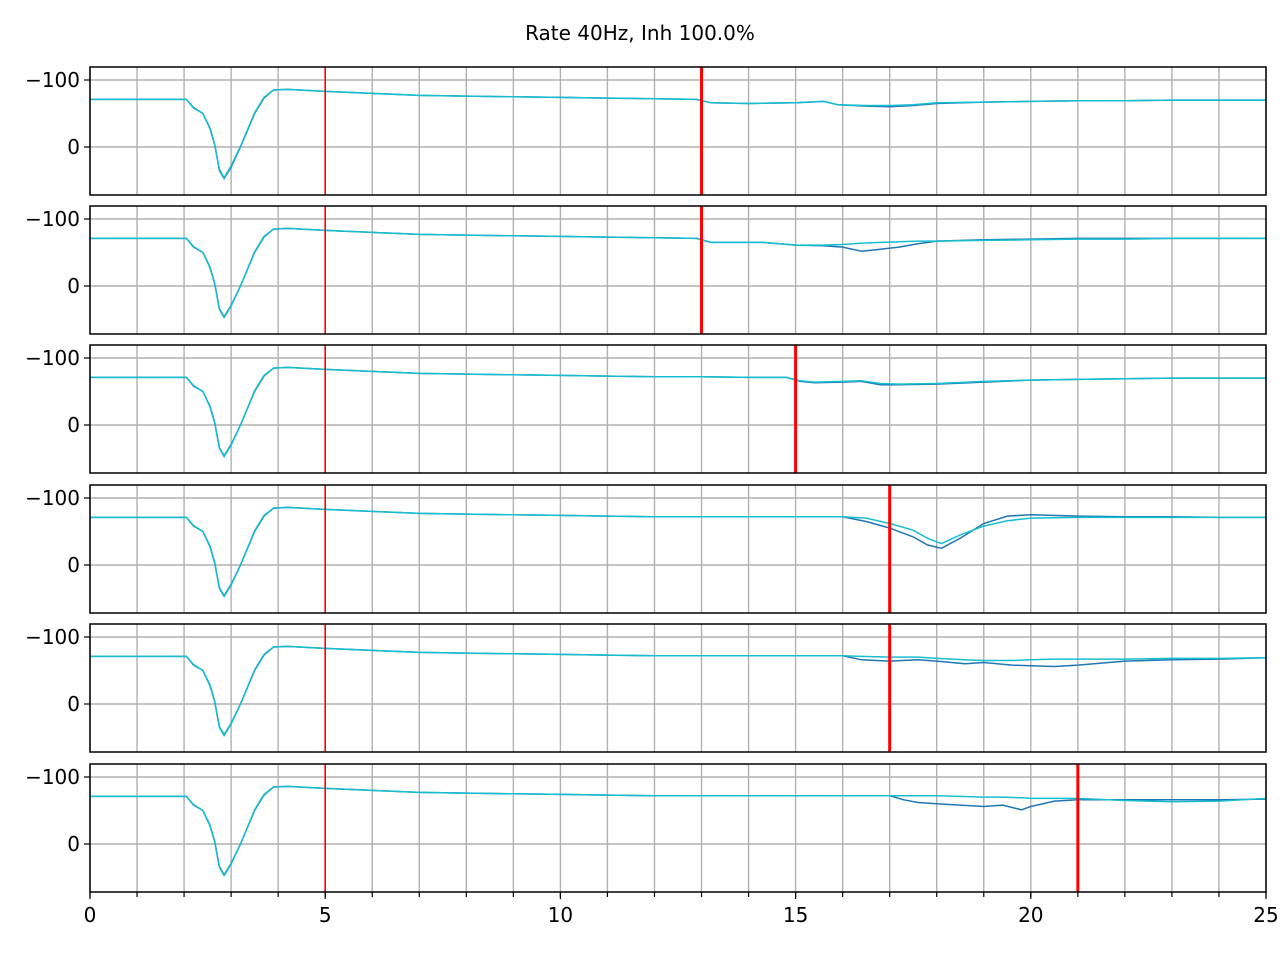 This screenshot has height=960, width=1280. I want to click on subplot-6: −100 0, so click(646, 828).